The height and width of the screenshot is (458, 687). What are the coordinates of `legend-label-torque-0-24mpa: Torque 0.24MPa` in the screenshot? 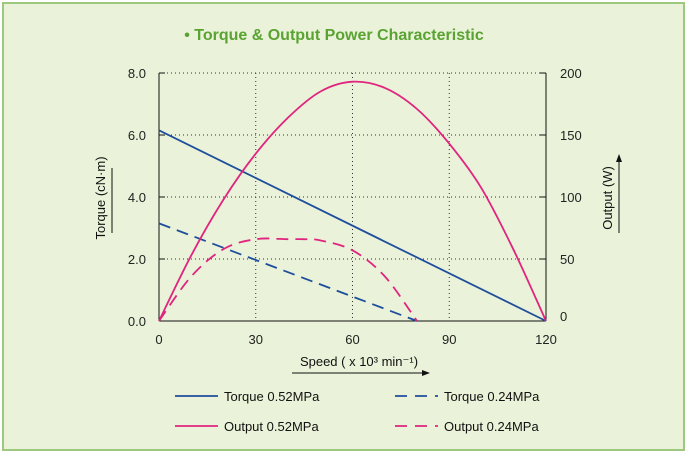 It's located at (492, 396).